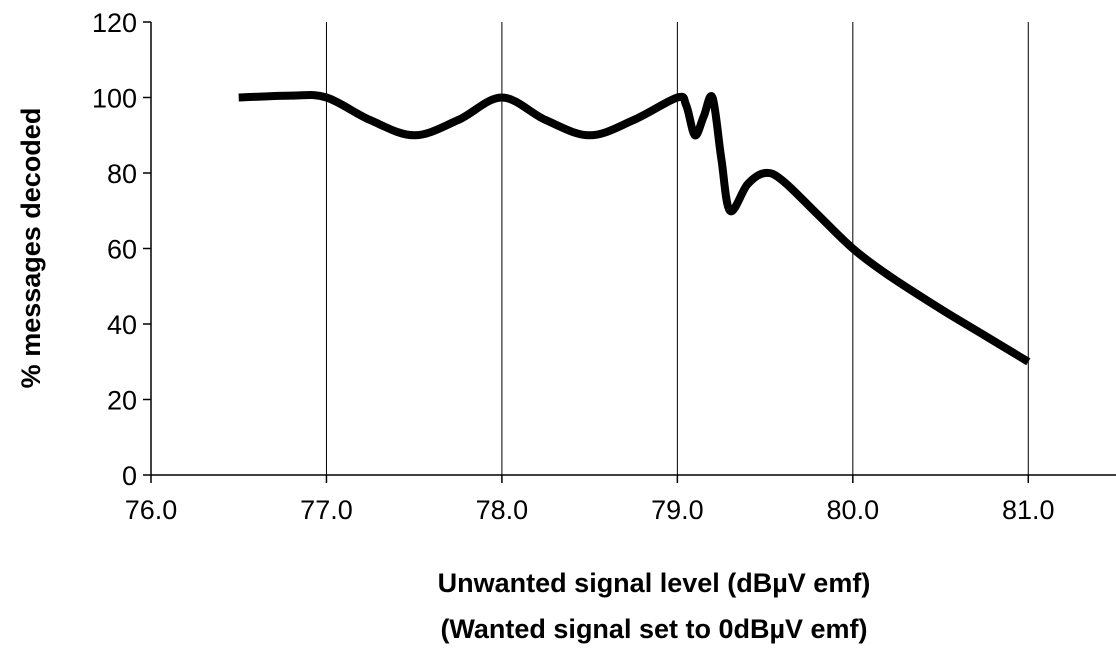 The image size is (1116, 650). Describe the element at coordinates (122, 325) in the screenshot. I see `y-tick-label: 40` at that location.